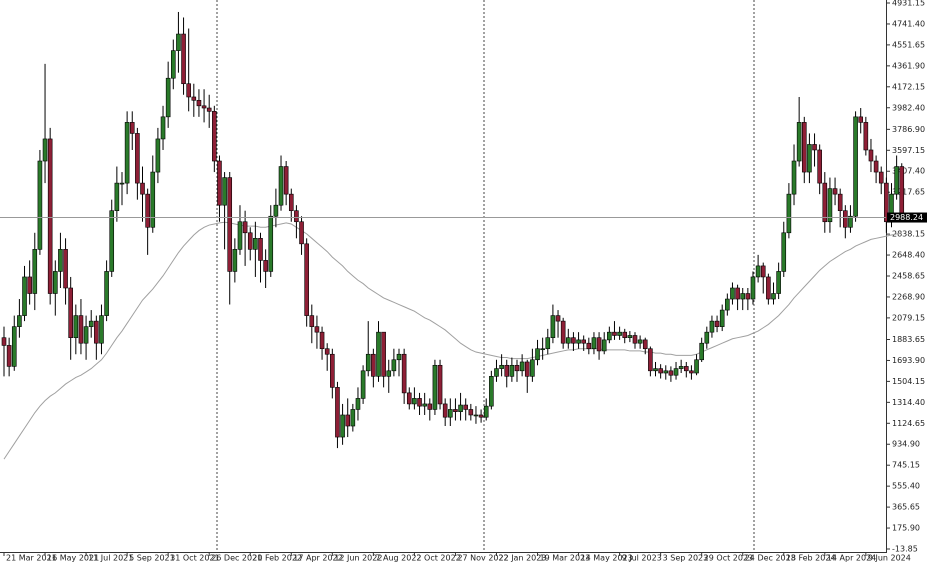 This screenshot has height=564, width=940. Describe the element at coordinates (908, 192) in the screenshot. I see `y-tick-label: 3217.65` at that location.